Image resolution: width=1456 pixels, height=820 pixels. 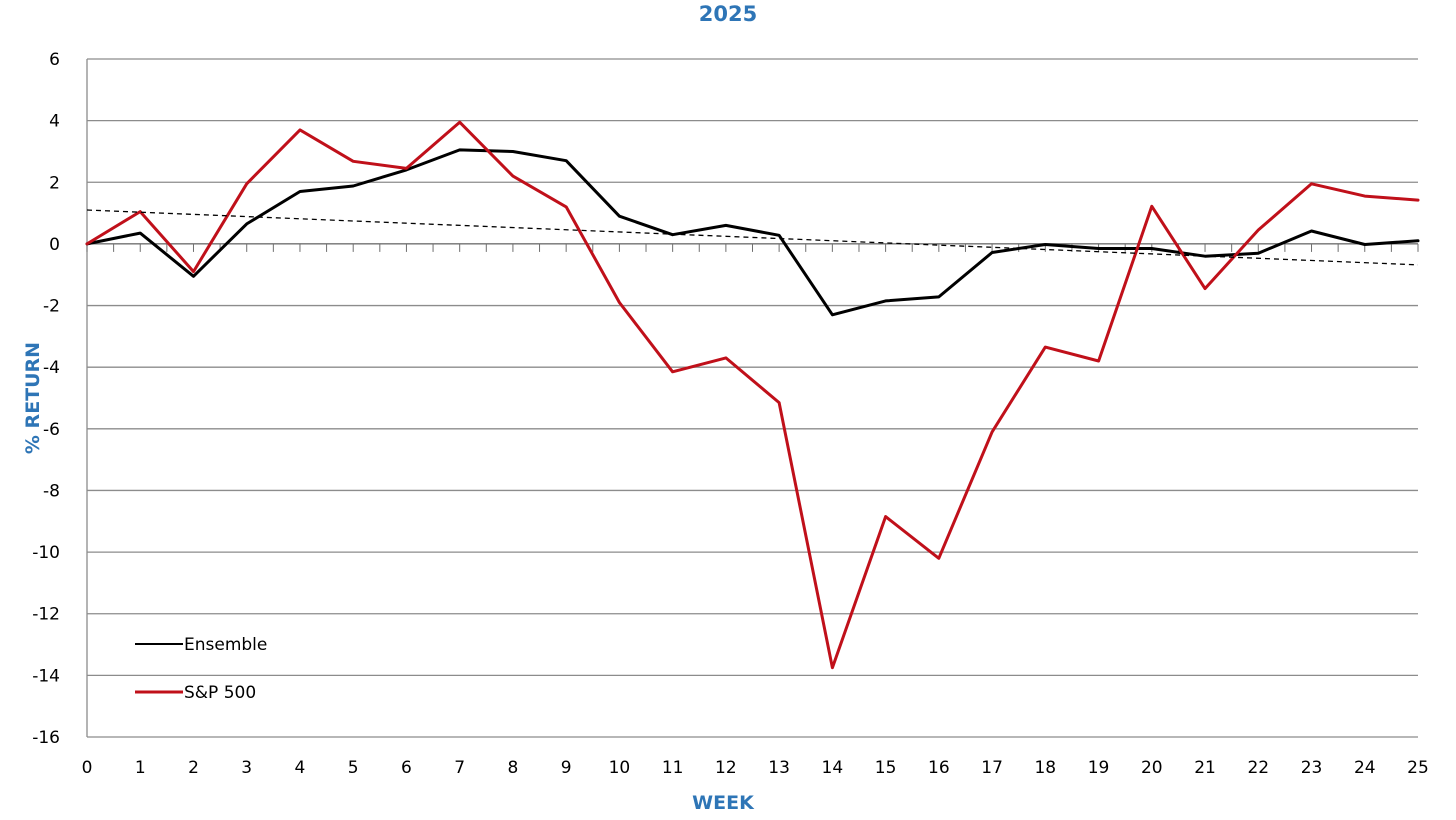 What do you see at coordinates (54, 60) in the screenshot?
I see `y-tick-label: 6` at bounding box center [54, 60].